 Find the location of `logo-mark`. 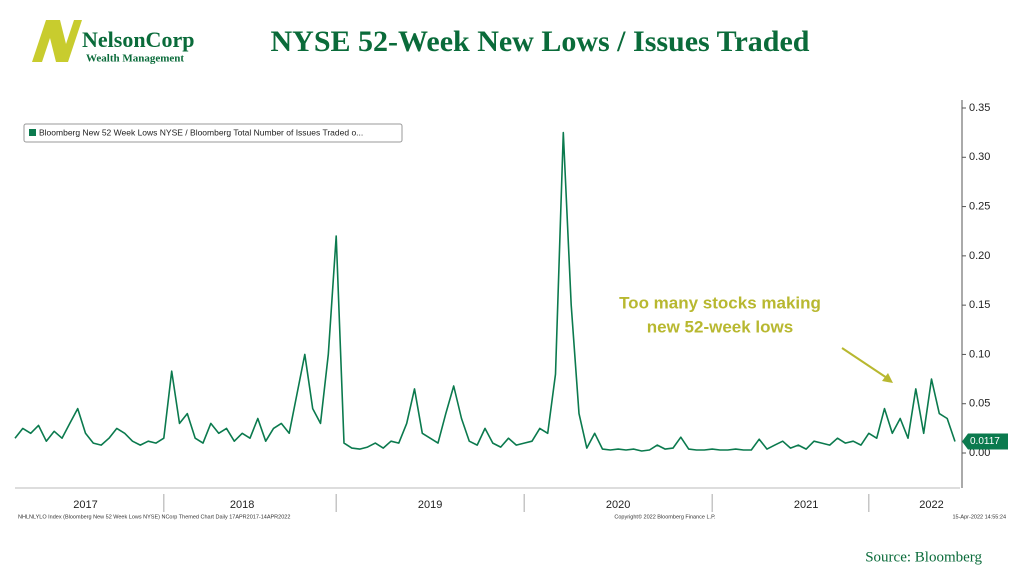

logo-mark is located at coordinates (57, 41).